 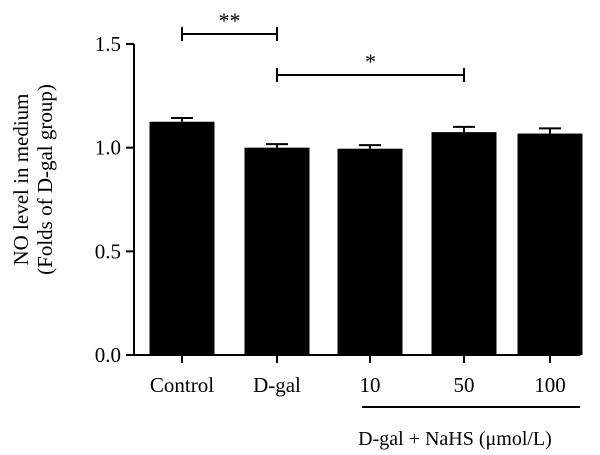 What do you see at coordinates (108, 355) in the screenshot?
I see `y-tick-label: 0.0` at bounding box center [108, 355].